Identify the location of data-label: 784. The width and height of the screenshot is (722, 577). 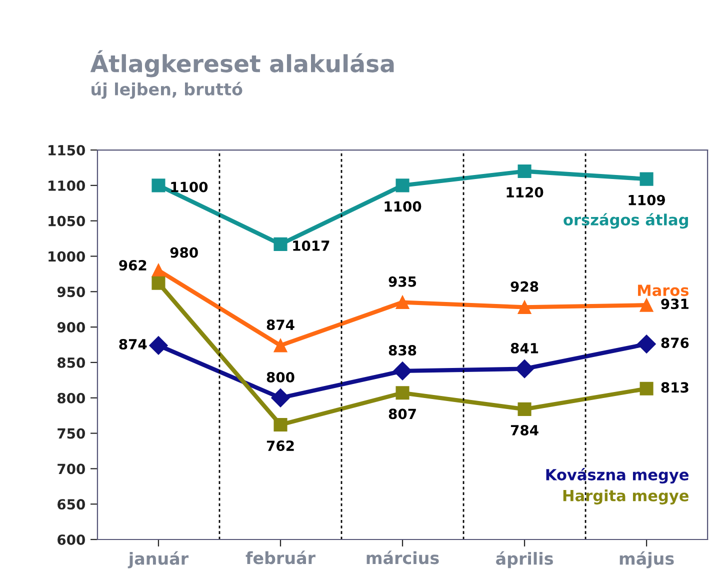
(524, 430).